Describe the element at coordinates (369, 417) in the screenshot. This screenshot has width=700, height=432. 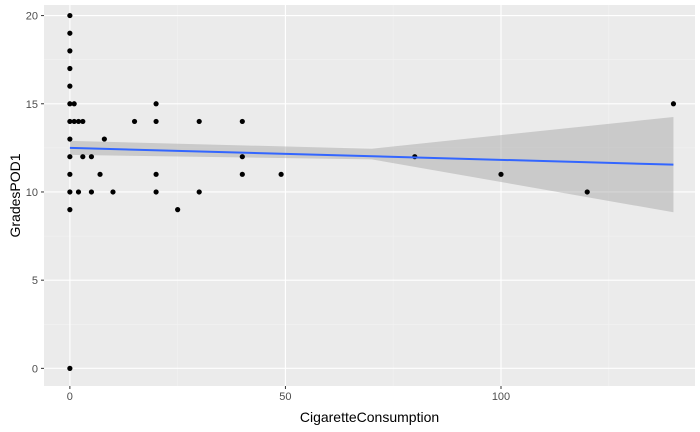
I see `x-axis-title: CigaretteConsumption` at that location.